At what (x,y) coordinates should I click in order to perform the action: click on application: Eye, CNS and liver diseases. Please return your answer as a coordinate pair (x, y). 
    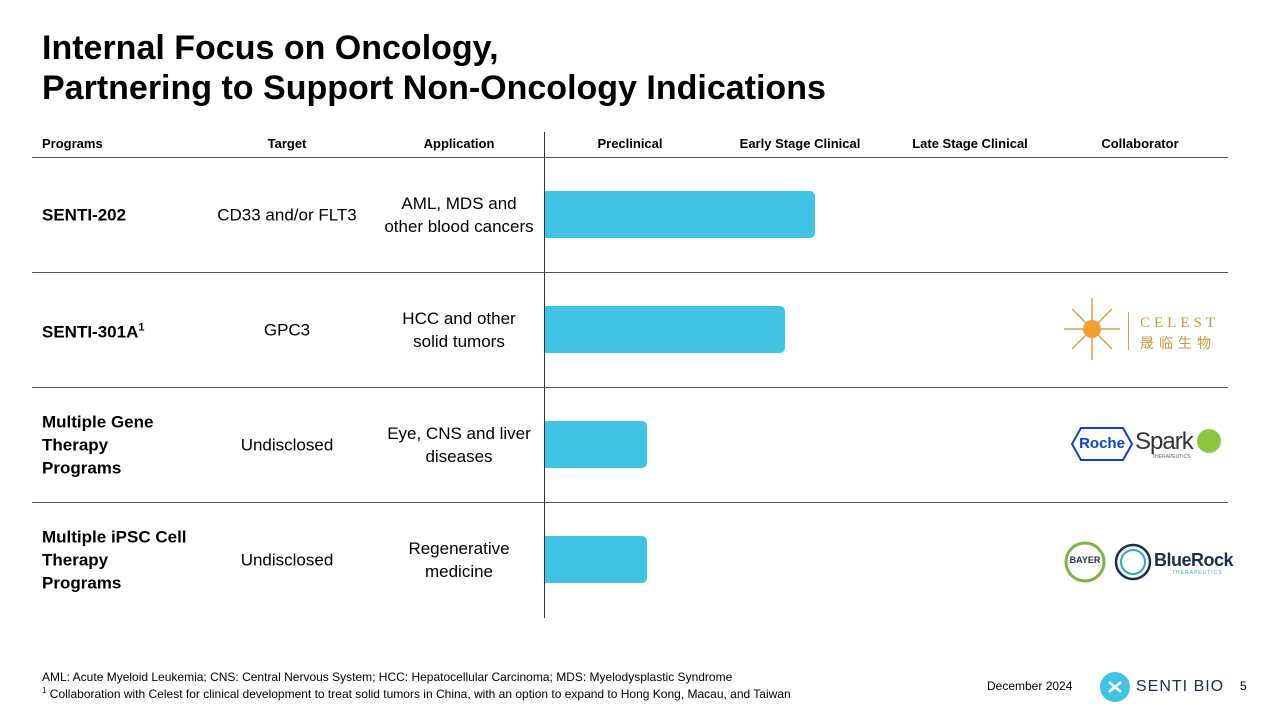
    Looking at the image, I should click on (459, 445).